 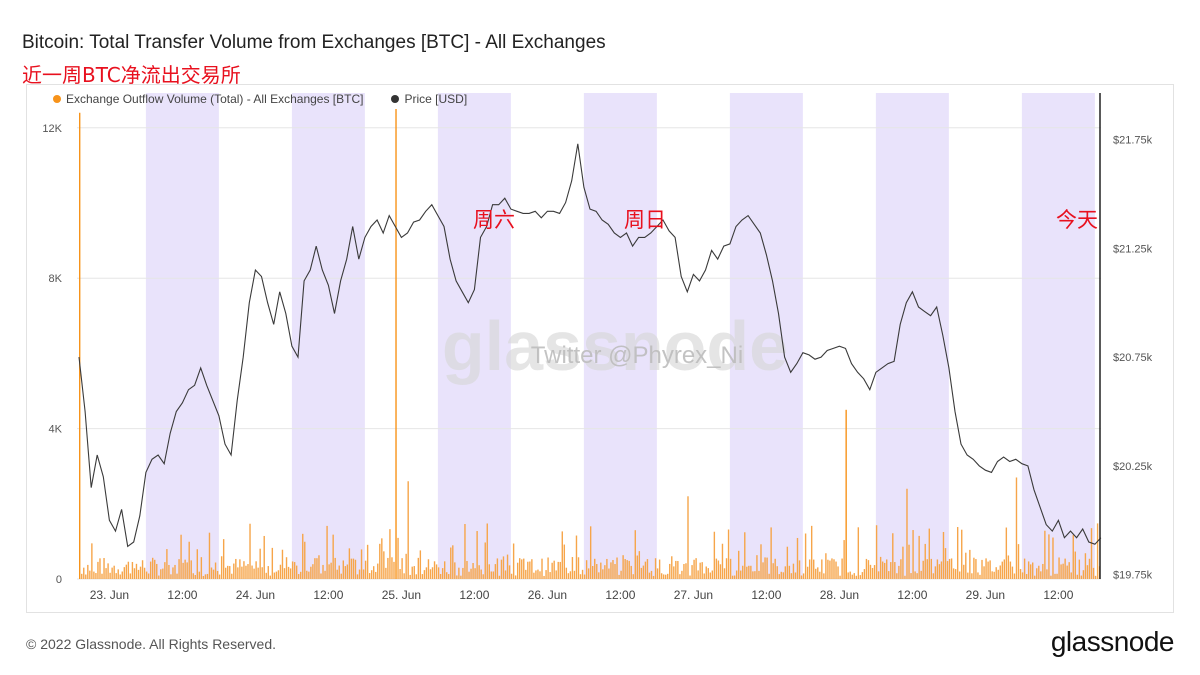 I want to click on y-right-tick-label: $21.25k, so click(x=1133, y=249).